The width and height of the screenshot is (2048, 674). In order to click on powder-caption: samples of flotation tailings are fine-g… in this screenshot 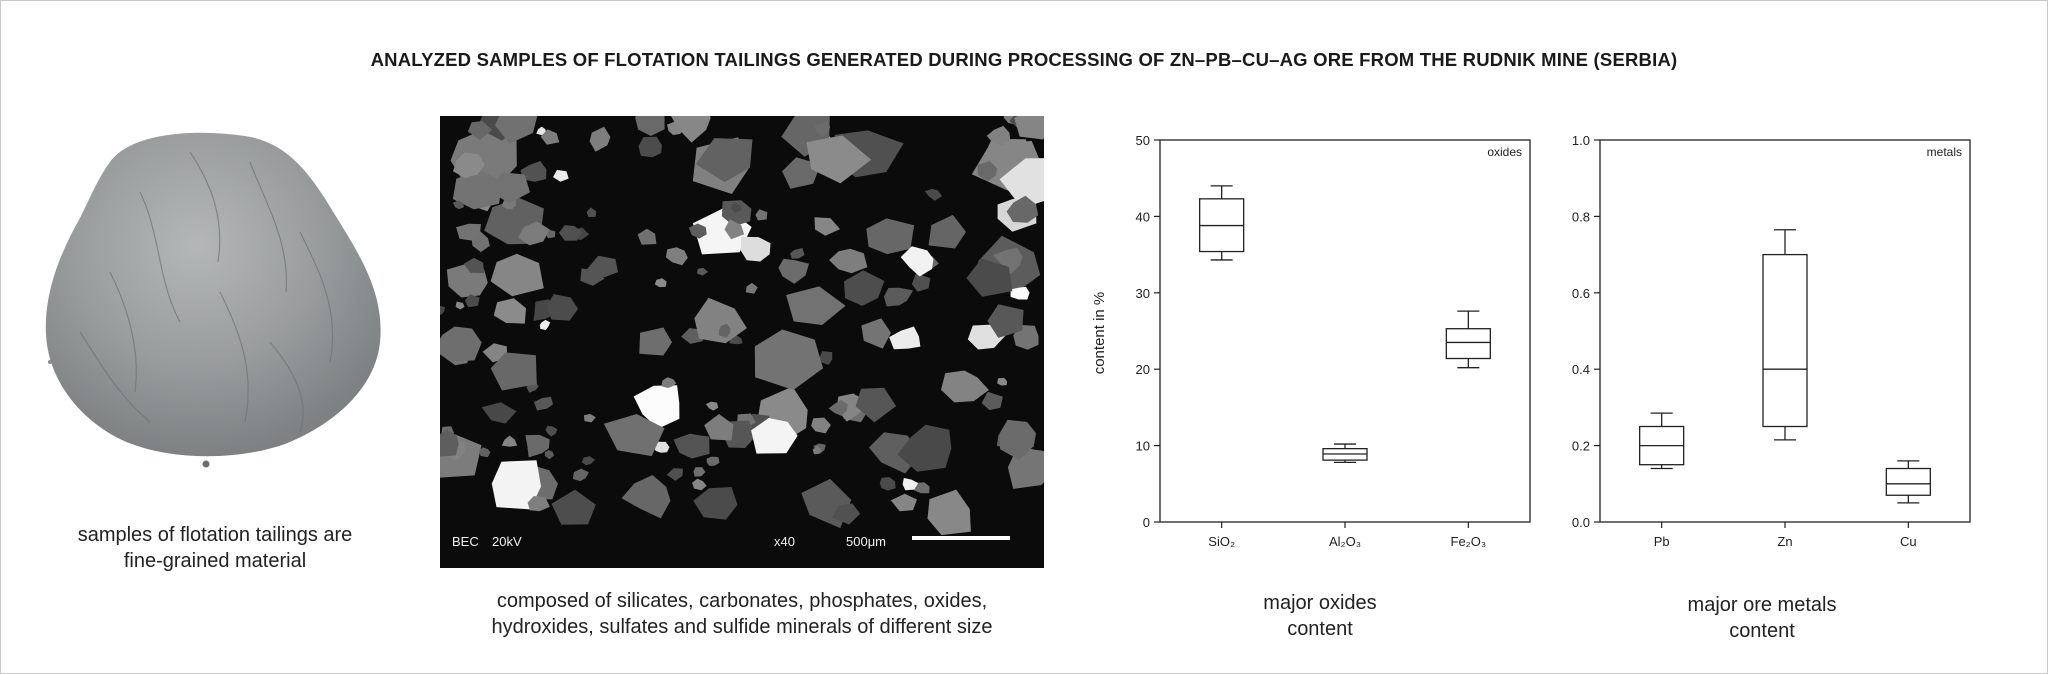, I will do `click(215, 548)`.